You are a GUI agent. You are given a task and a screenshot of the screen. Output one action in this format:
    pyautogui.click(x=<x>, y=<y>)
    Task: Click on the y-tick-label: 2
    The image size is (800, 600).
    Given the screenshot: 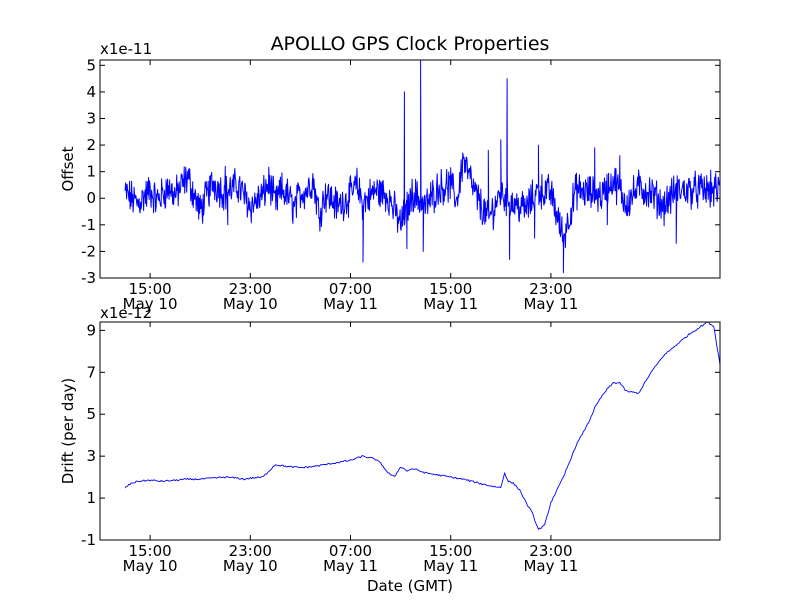 What is the action you would take?
    pyautogui.click(x=91, y=145)
    